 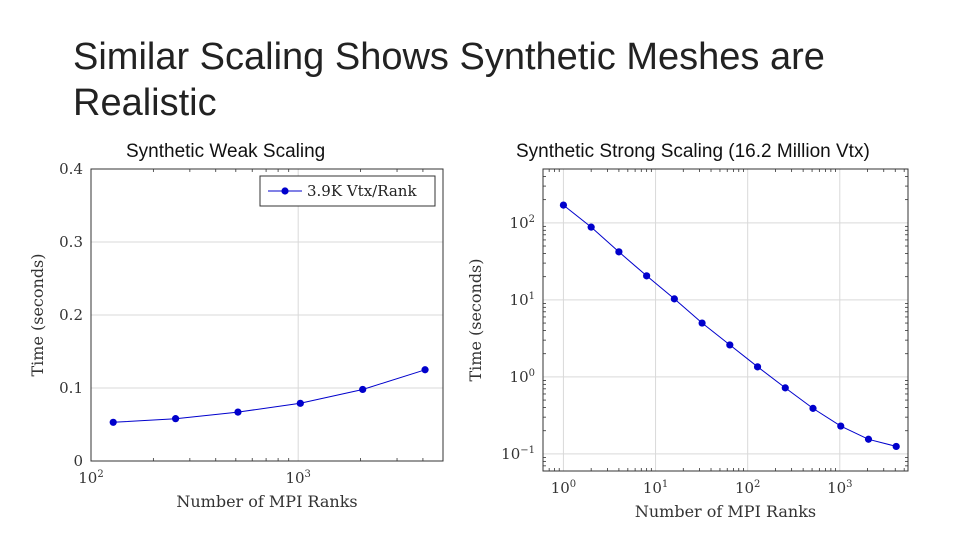 What do you see at coordinates (71, 242) in the screenshot?
I see `y-tick-label: 0.3` at bounding box center [71, 242].